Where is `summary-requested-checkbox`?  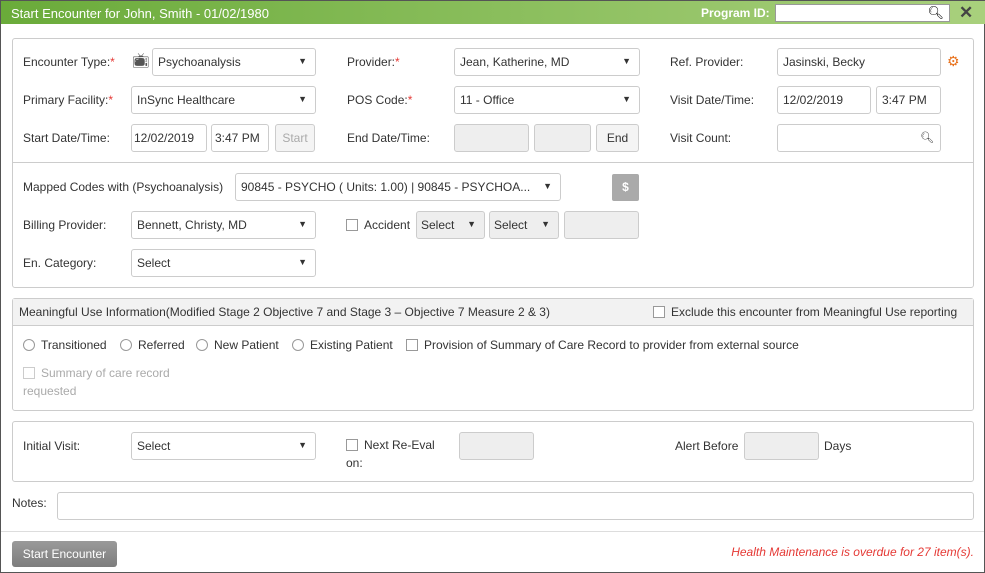
summary-requested-checkbox is located at coordinates (29, 373).